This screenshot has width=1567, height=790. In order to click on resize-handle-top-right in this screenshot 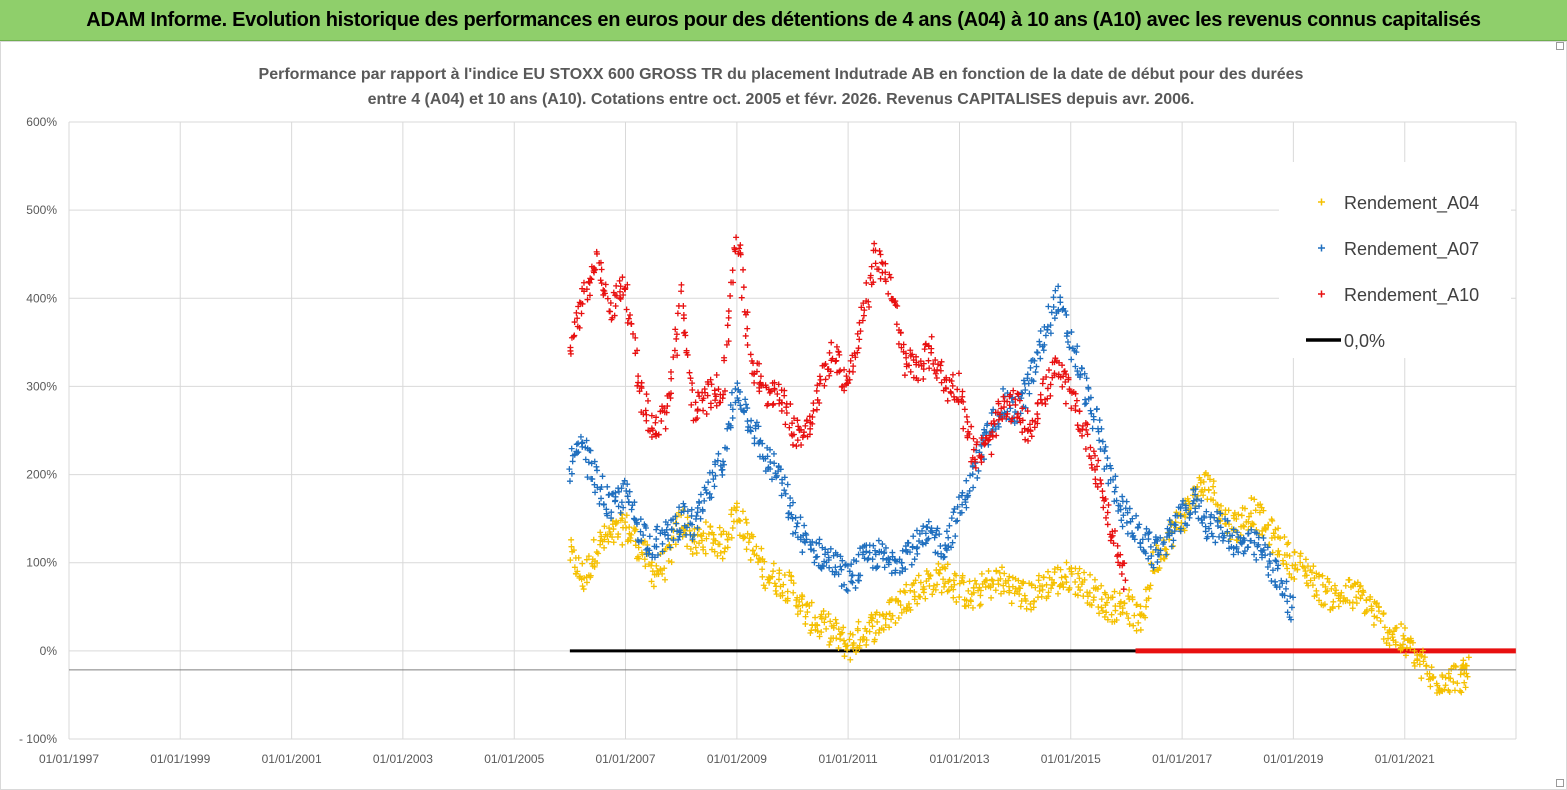, I will do `click(1560, 46)`.